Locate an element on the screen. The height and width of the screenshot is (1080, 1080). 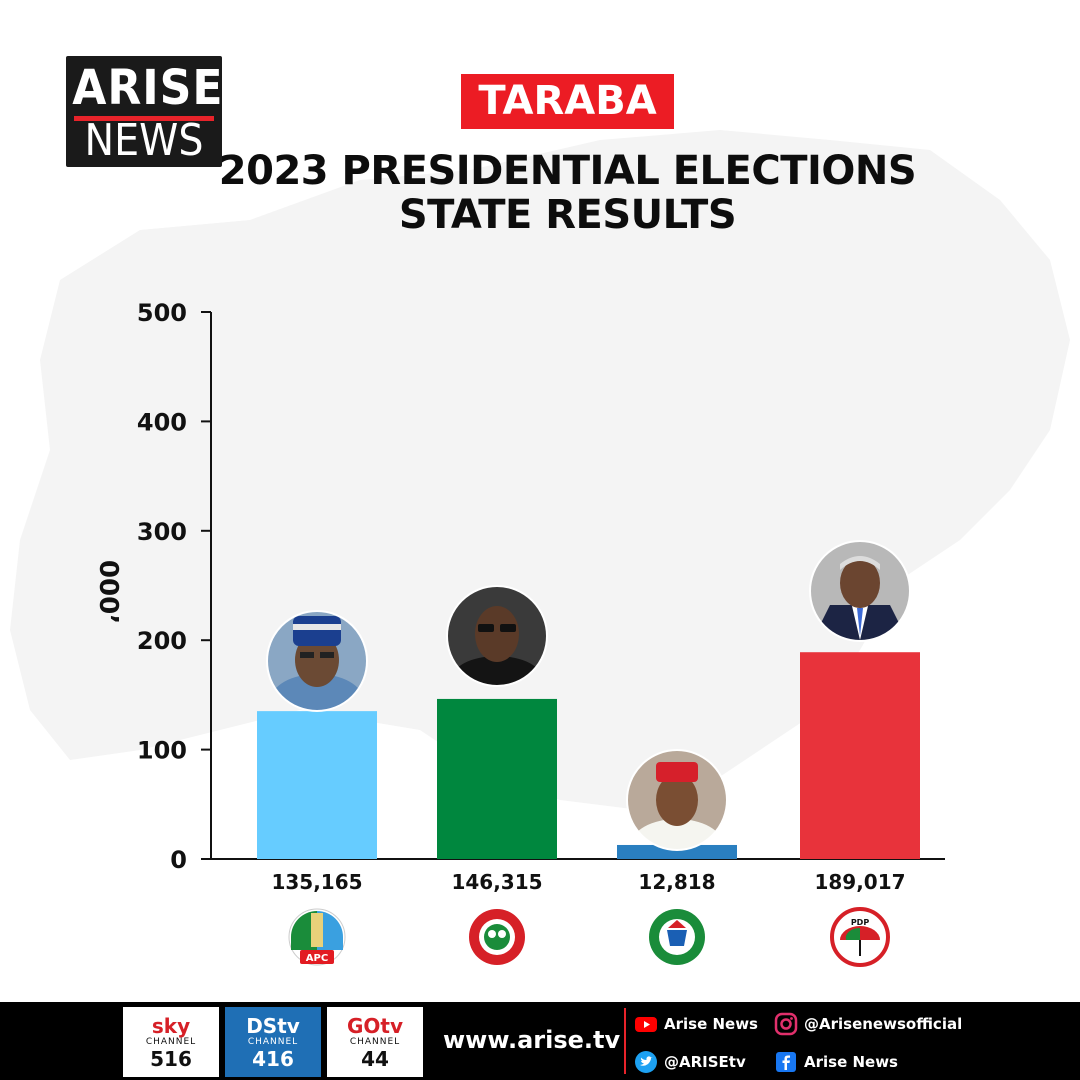
social-facebook-label: Arise News is located at coordinates (851, 1062).